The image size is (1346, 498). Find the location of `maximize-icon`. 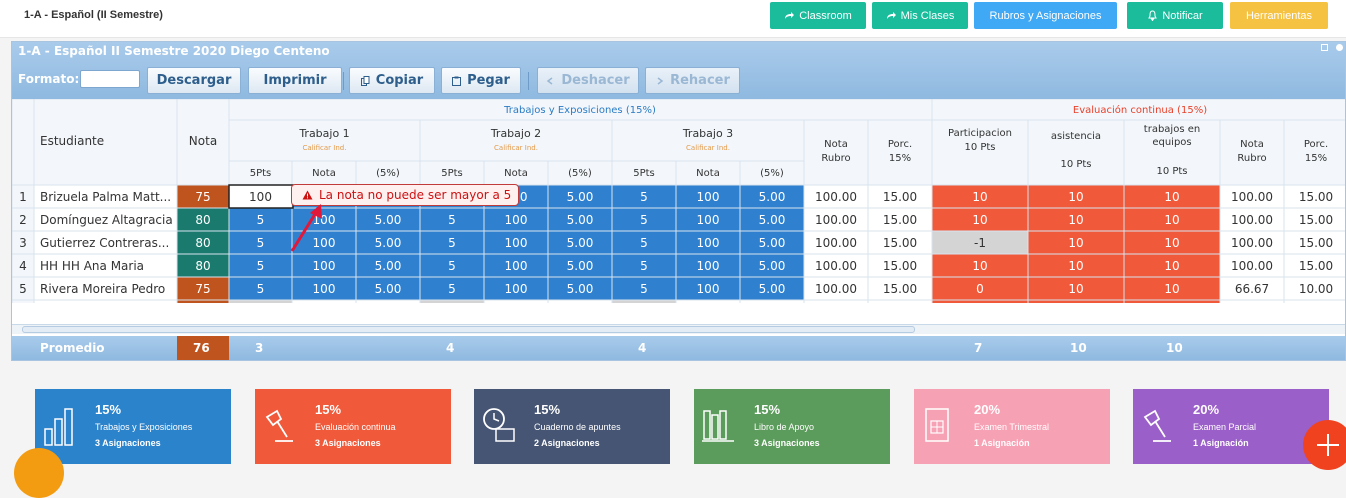

maximize-icon is located at coordinates (1324, 47).